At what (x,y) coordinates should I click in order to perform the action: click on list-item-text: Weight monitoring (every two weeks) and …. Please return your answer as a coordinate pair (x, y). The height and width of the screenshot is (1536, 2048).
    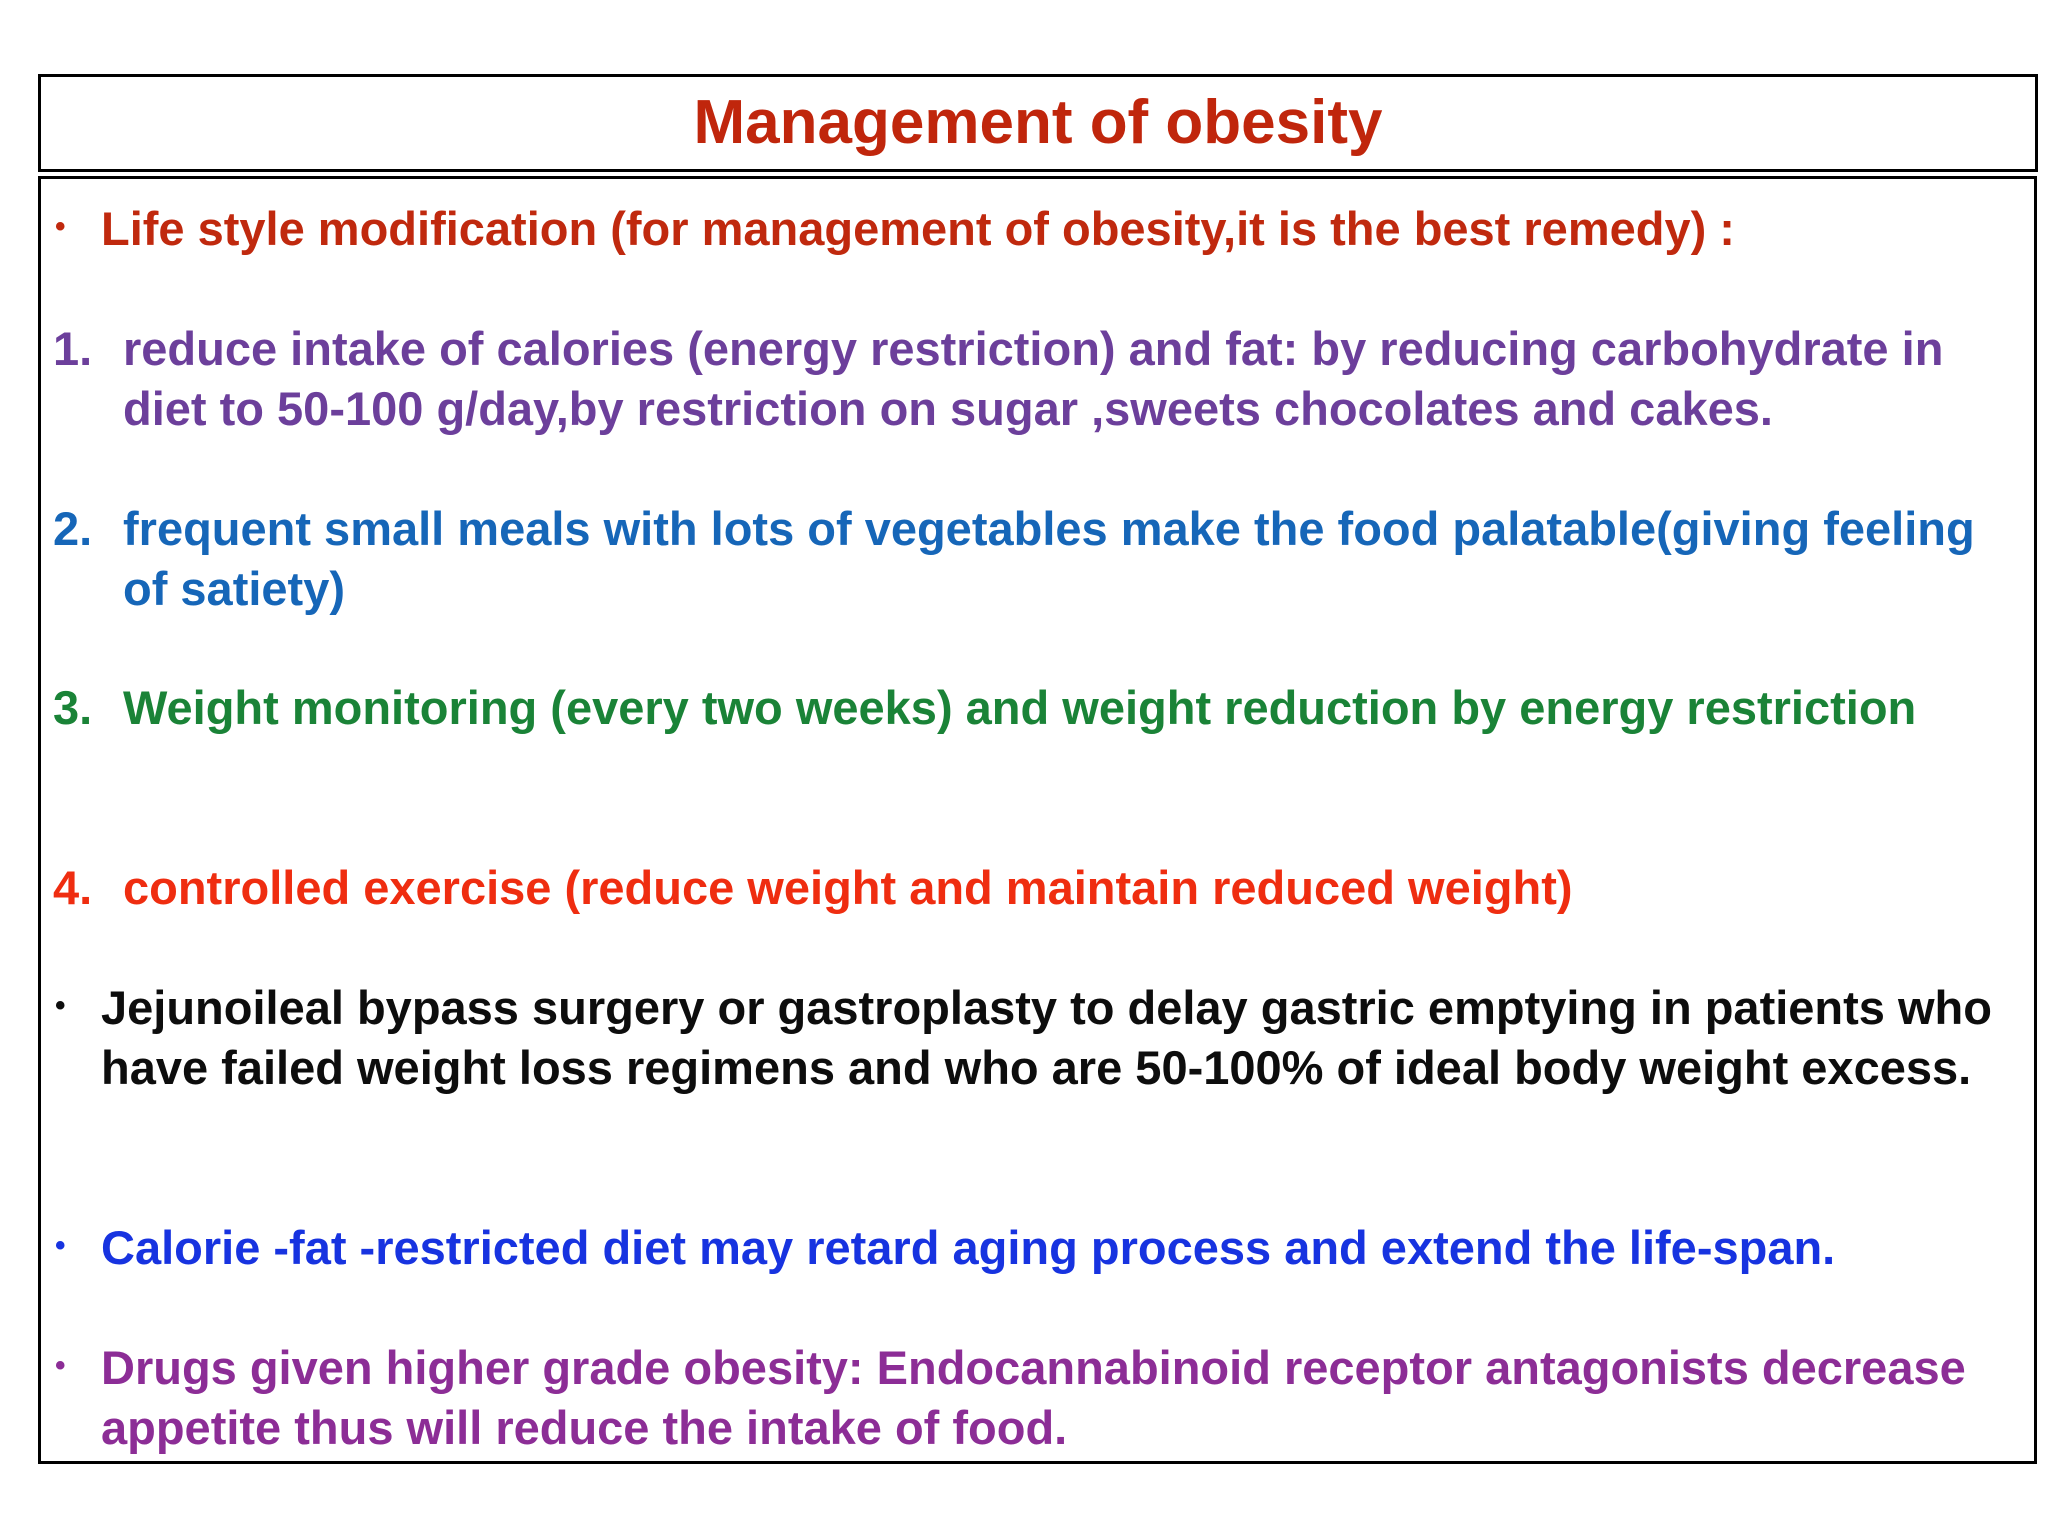
    Looking at the image, I should click on (1020, 707).